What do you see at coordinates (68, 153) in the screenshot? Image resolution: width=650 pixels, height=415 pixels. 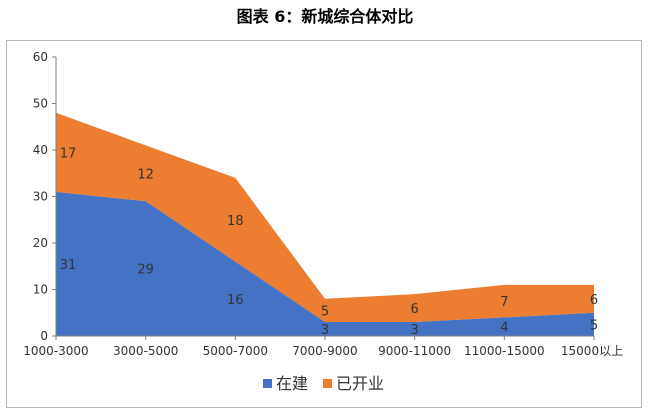 I see `data-label-yikaiye: 17` at bounding box center [68, 153].